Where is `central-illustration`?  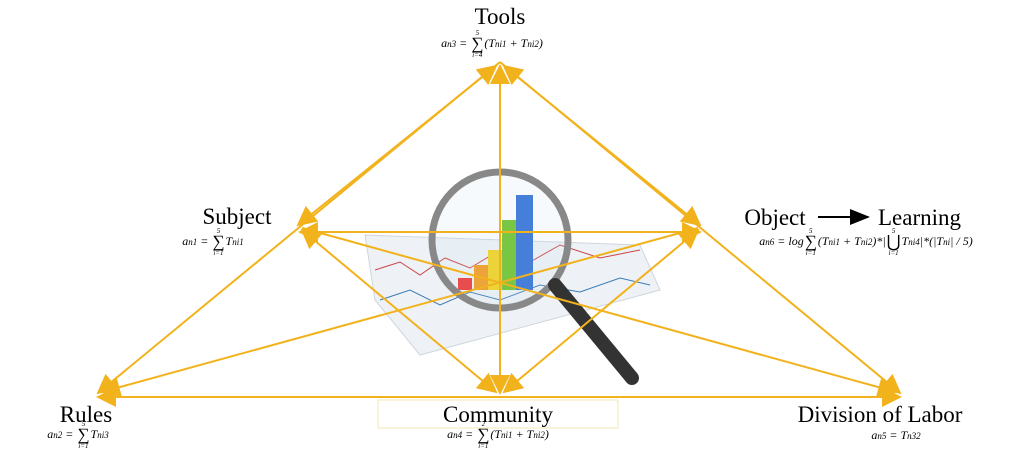 central-illustration is located at coordinates (512, 276).